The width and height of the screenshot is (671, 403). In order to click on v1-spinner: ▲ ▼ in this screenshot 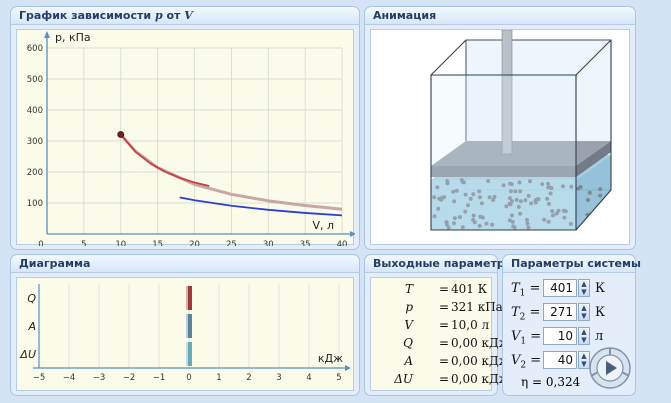, I will do `click(584, 336)`.